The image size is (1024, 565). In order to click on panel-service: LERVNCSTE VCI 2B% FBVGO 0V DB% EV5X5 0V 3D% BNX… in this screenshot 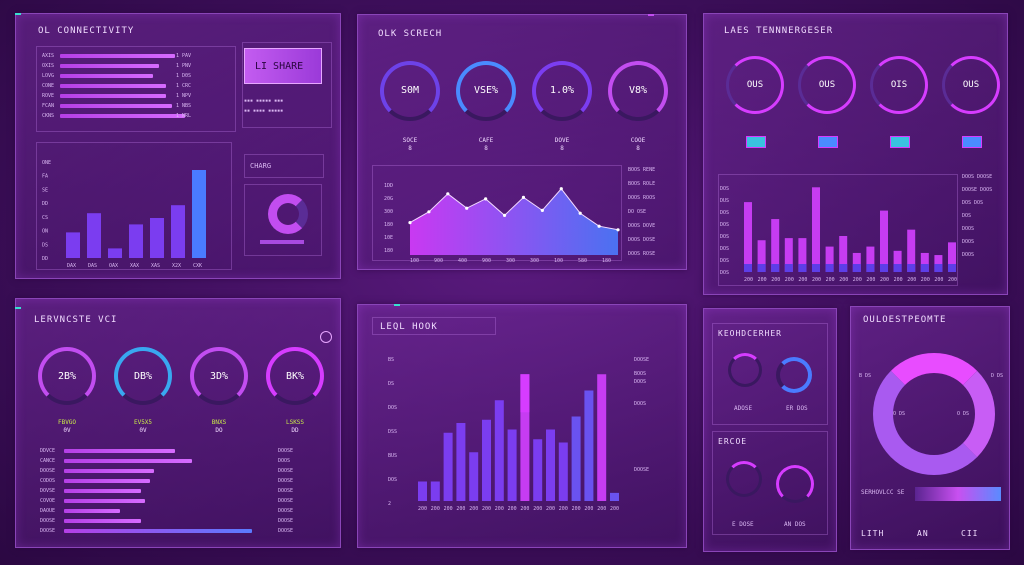, I will do `click(178, 423)`.